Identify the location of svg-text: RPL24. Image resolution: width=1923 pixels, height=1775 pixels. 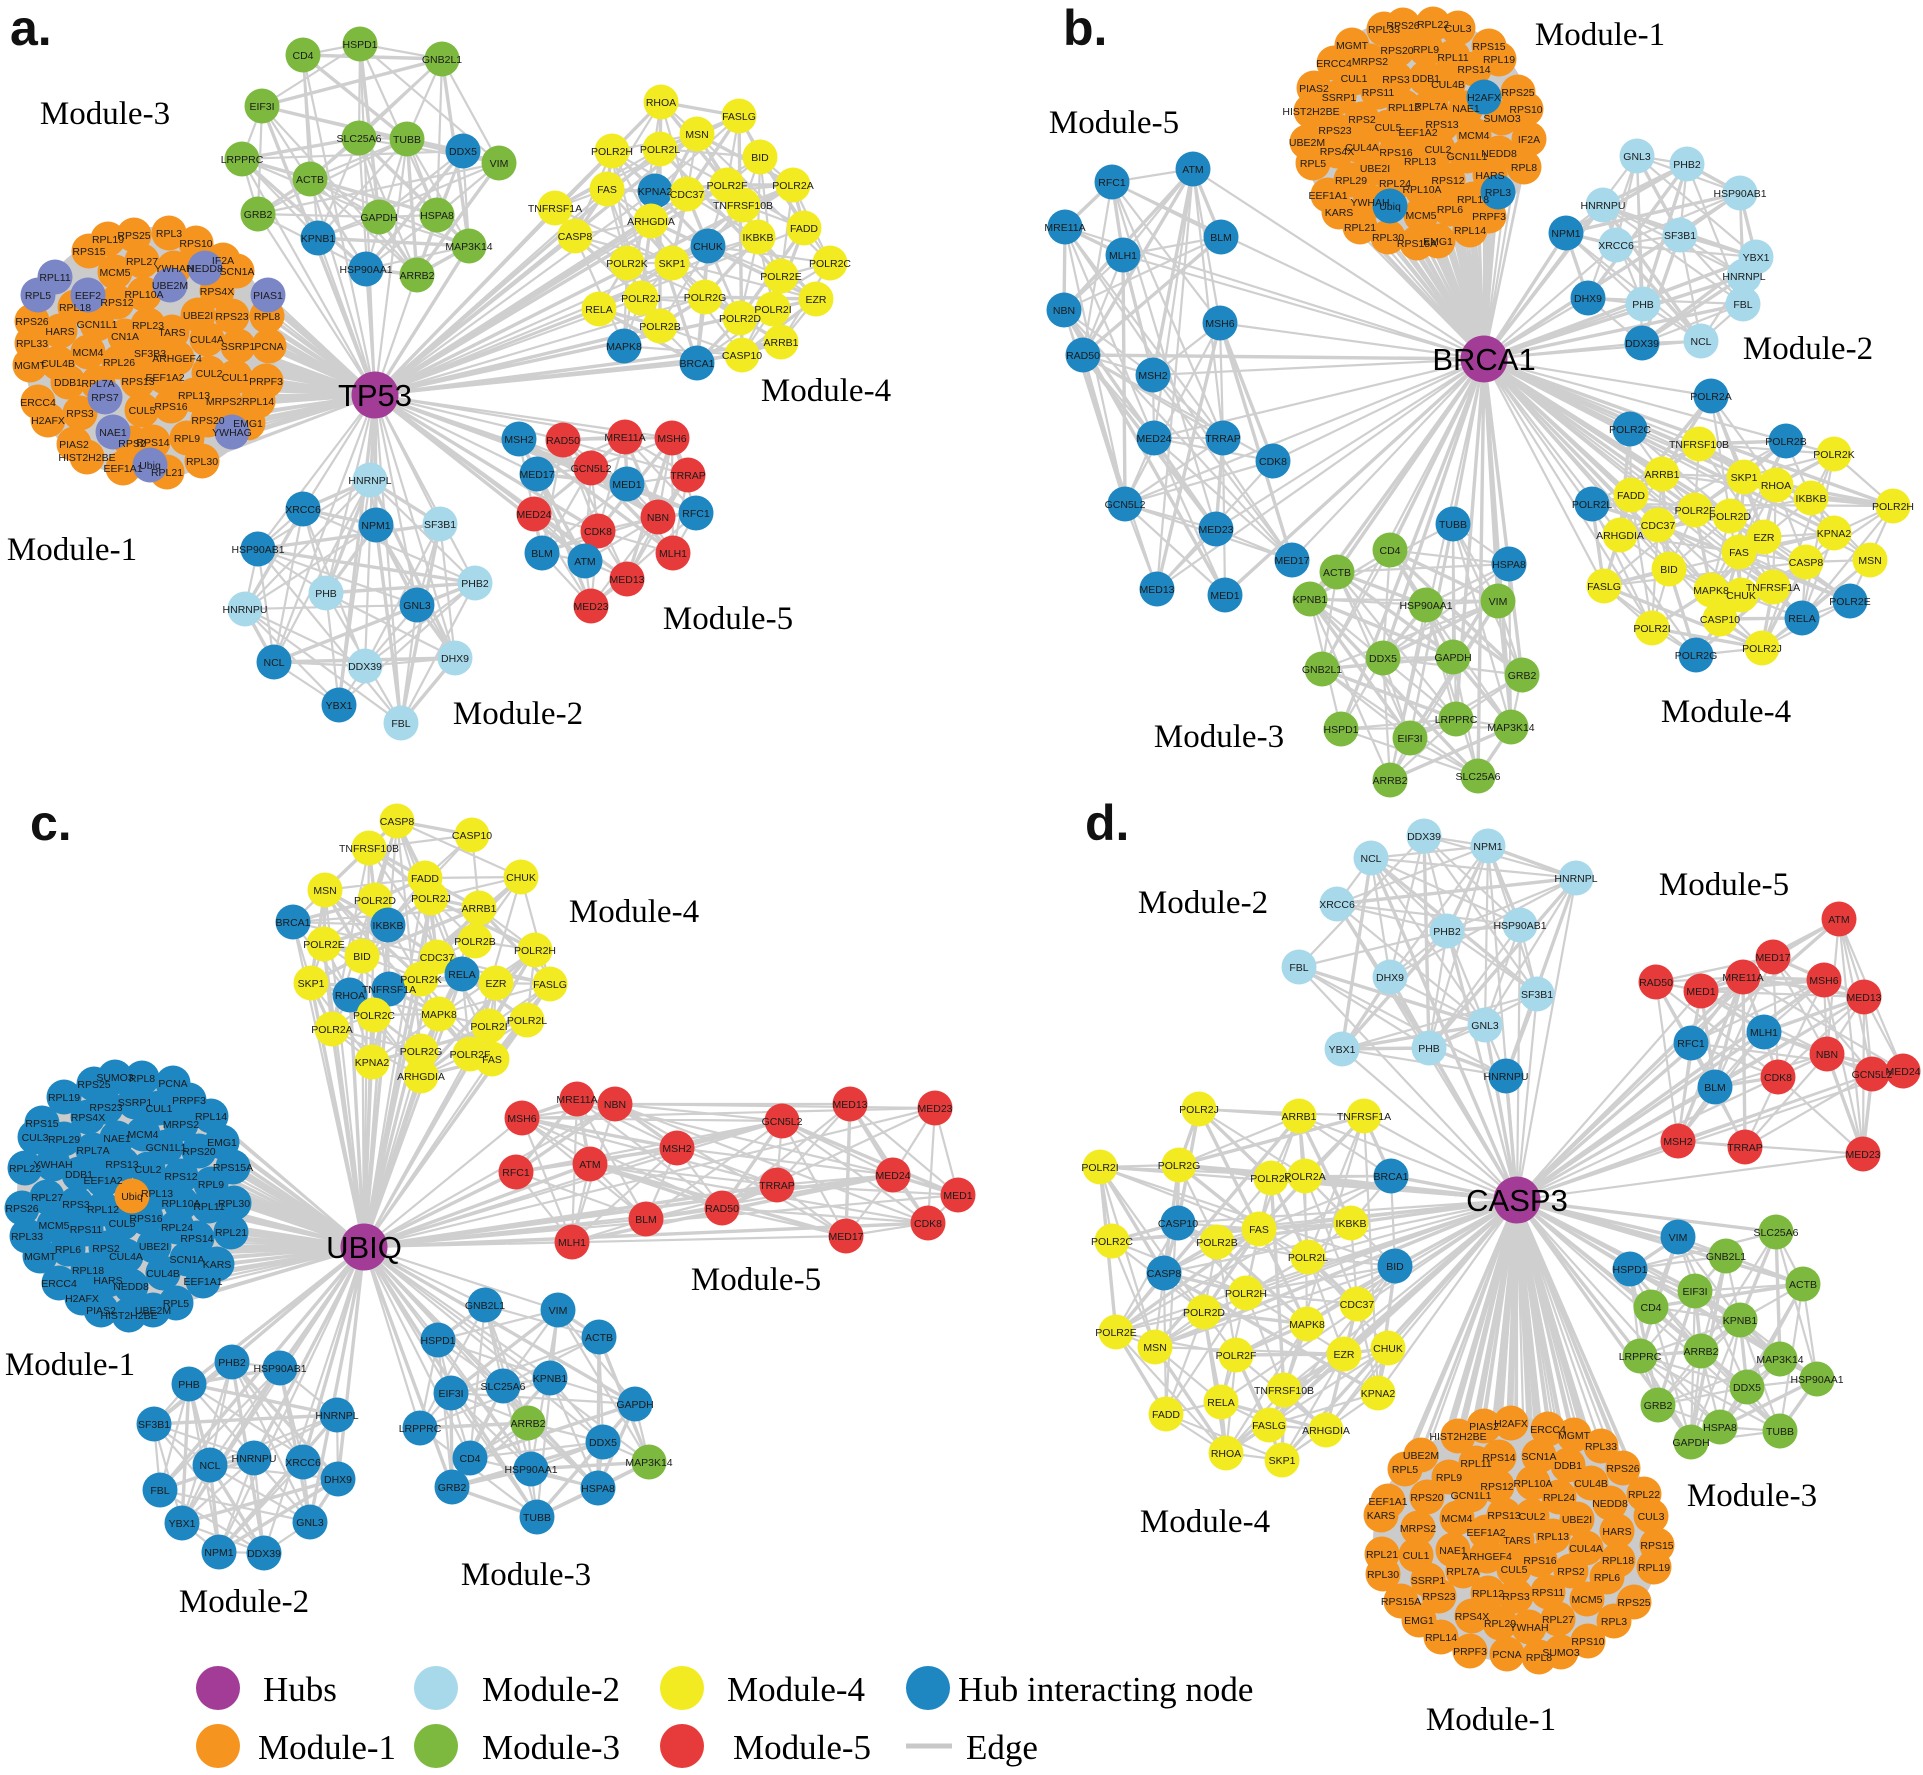
(1395, 184).